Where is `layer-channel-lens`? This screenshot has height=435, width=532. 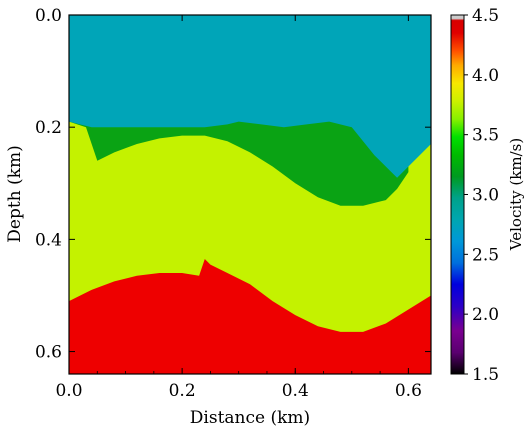
layer-channel-lens is located at coordinates (239, 160).